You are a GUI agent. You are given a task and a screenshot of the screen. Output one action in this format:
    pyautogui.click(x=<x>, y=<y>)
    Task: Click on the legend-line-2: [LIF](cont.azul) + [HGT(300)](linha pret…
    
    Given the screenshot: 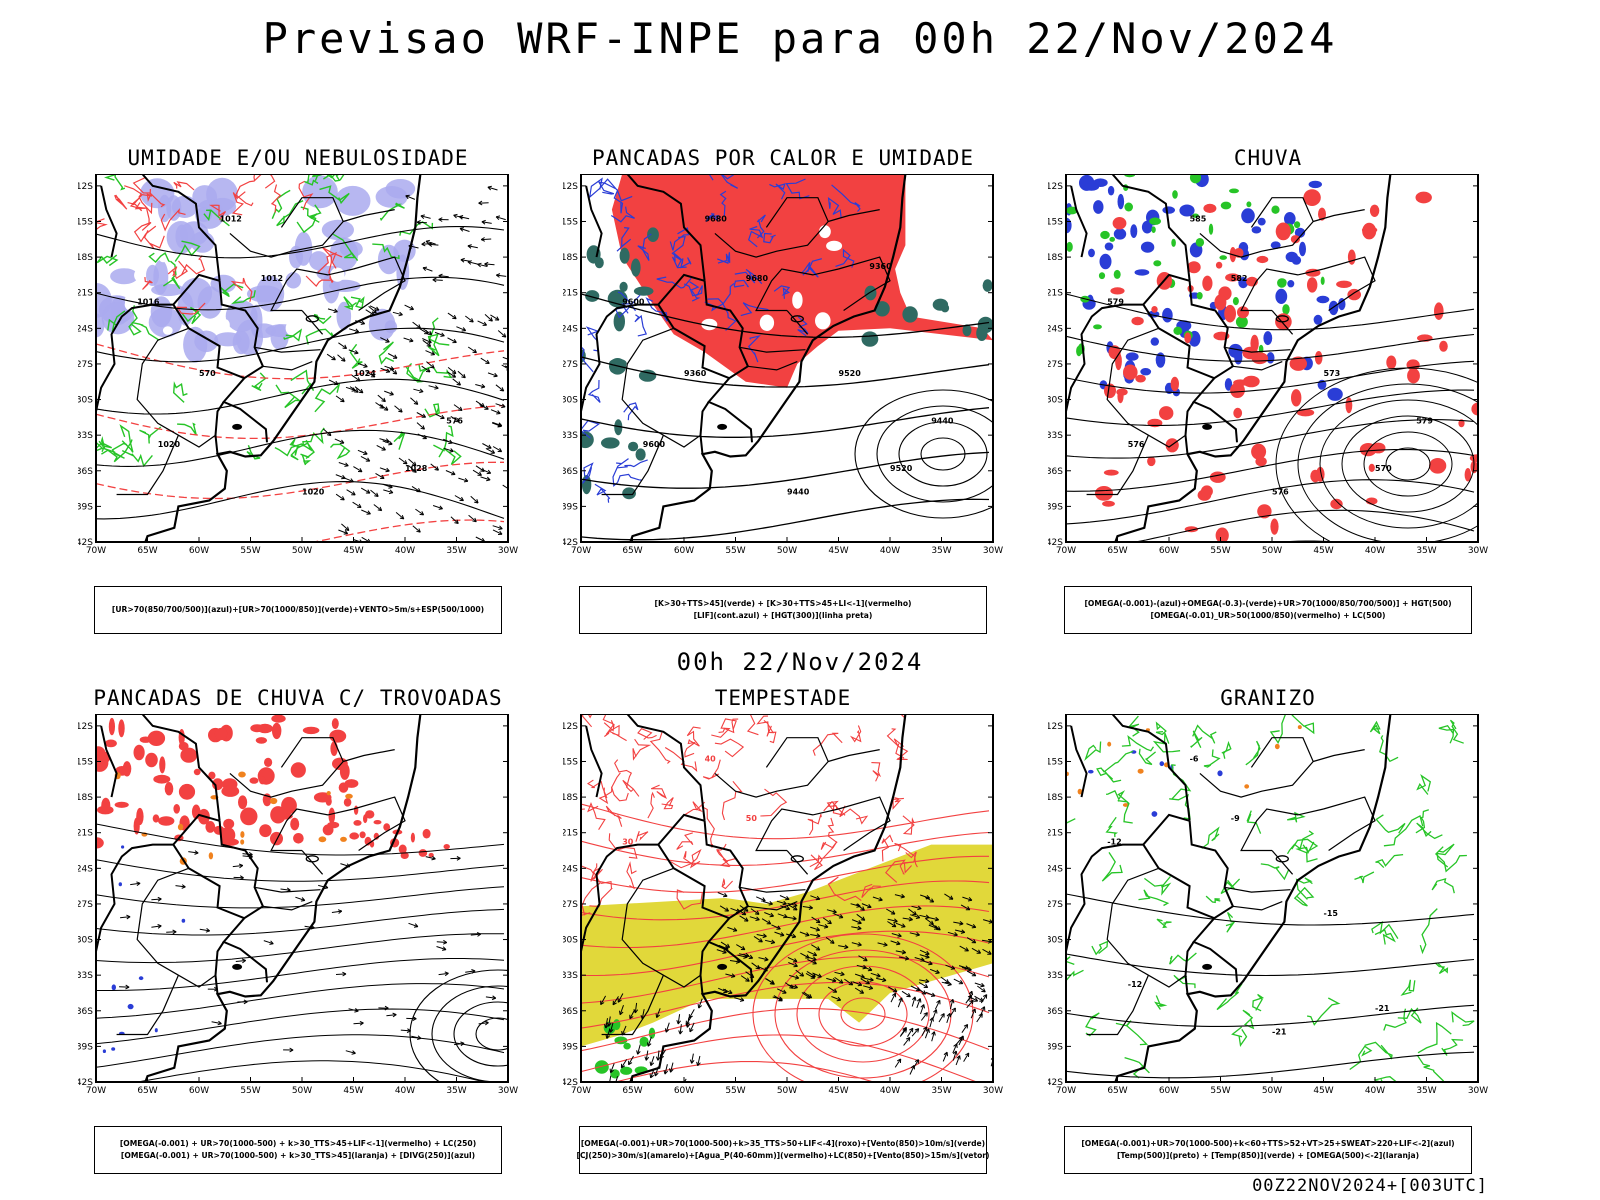 What is the action you would take?
    pyautogui.click(x=783, y=615)
    